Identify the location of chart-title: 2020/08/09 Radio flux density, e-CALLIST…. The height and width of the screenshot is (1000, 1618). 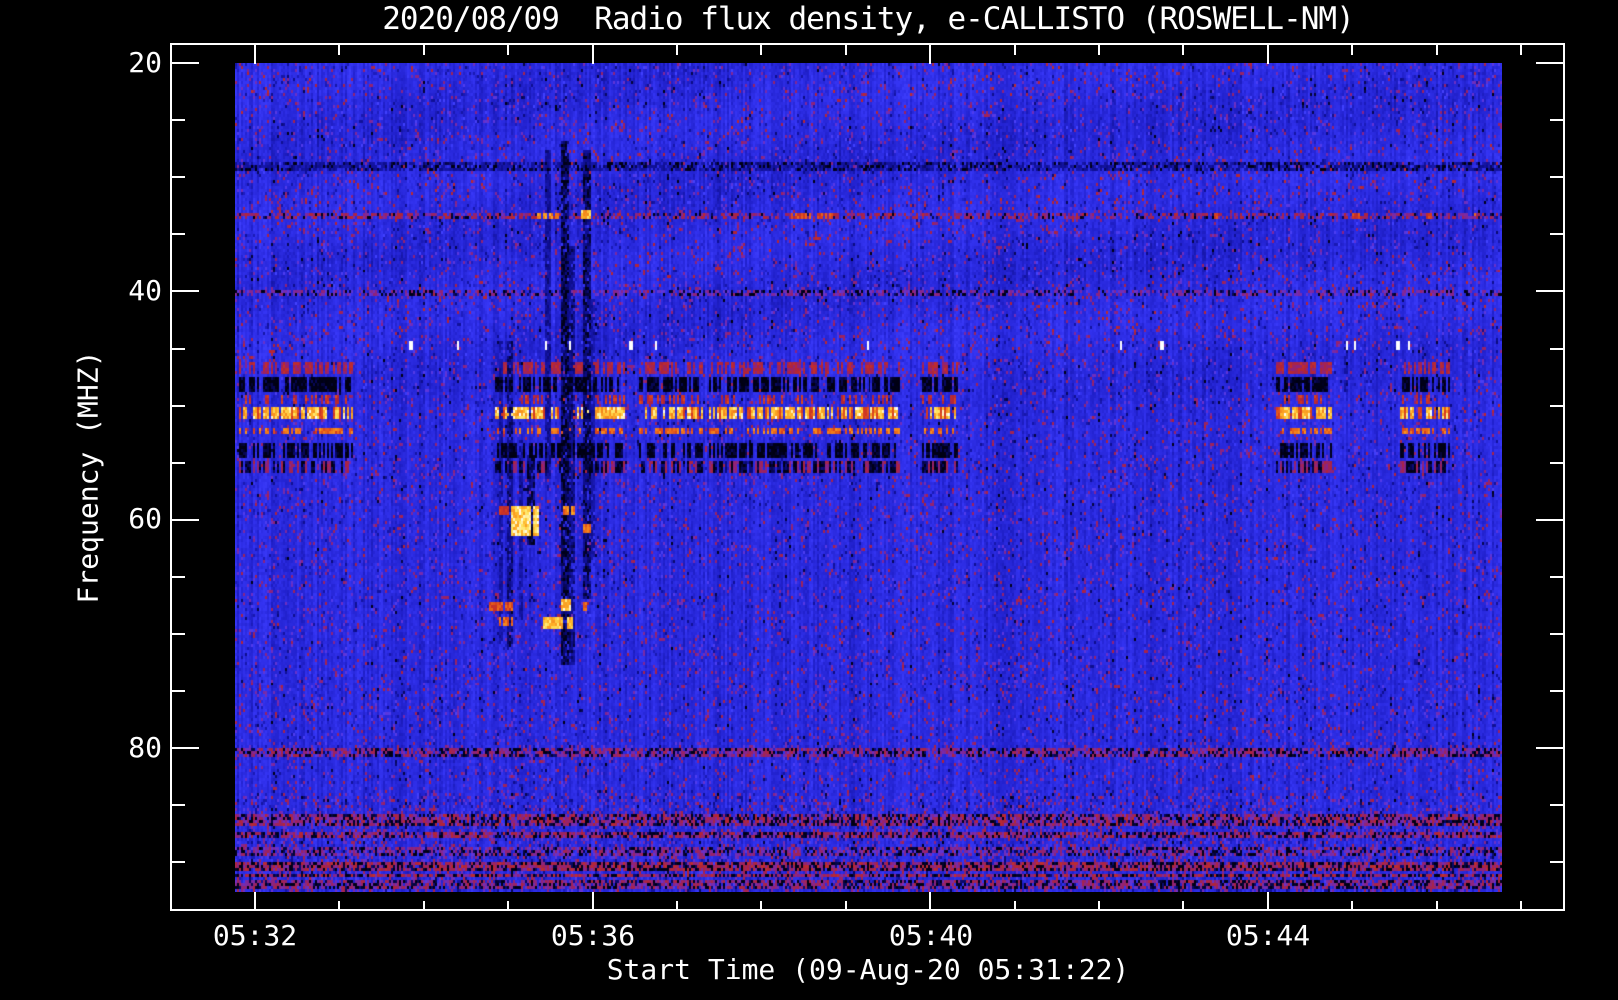
(868, 19).